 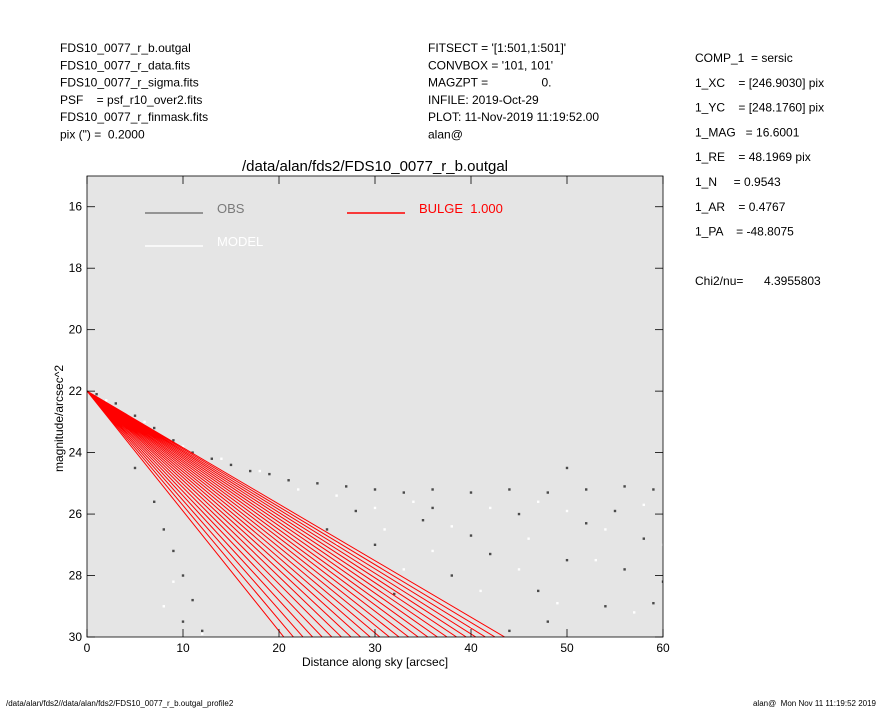 What do you see at coordinates (497, 48) in the screenshot?
I see `header-middle-line: FITSECT = '[1:501,1:501]'` at bounding box center [497, 48].